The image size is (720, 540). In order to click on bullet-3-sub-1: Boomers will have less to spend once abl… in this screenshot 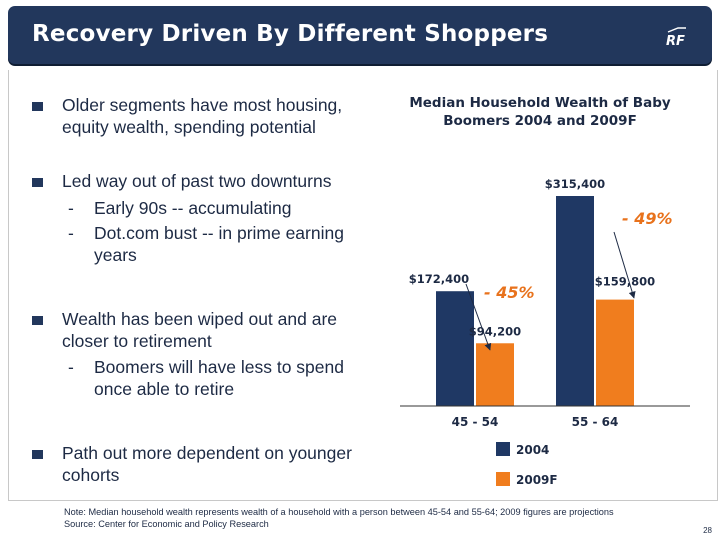, I will do `click(219, 378)`.